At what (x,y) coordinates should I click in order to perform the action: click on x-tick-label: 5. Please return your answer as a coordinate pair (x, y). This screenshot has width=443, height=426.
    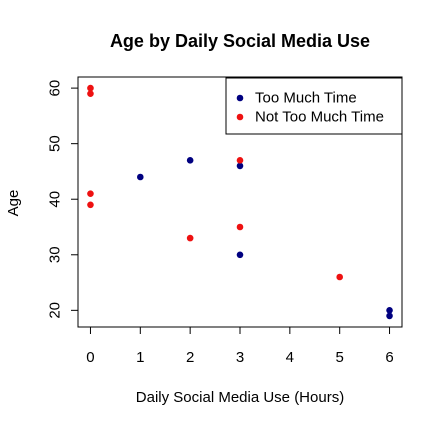
    Looking at the image, I should click on (340, 357).